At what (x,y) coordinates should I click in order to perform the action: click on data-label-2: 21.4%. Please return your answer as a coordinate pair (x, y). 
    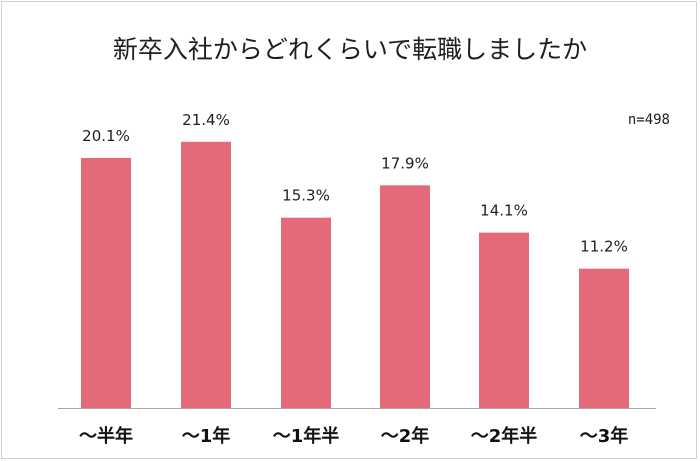
    Looking at the image, I should click on (206, 120).